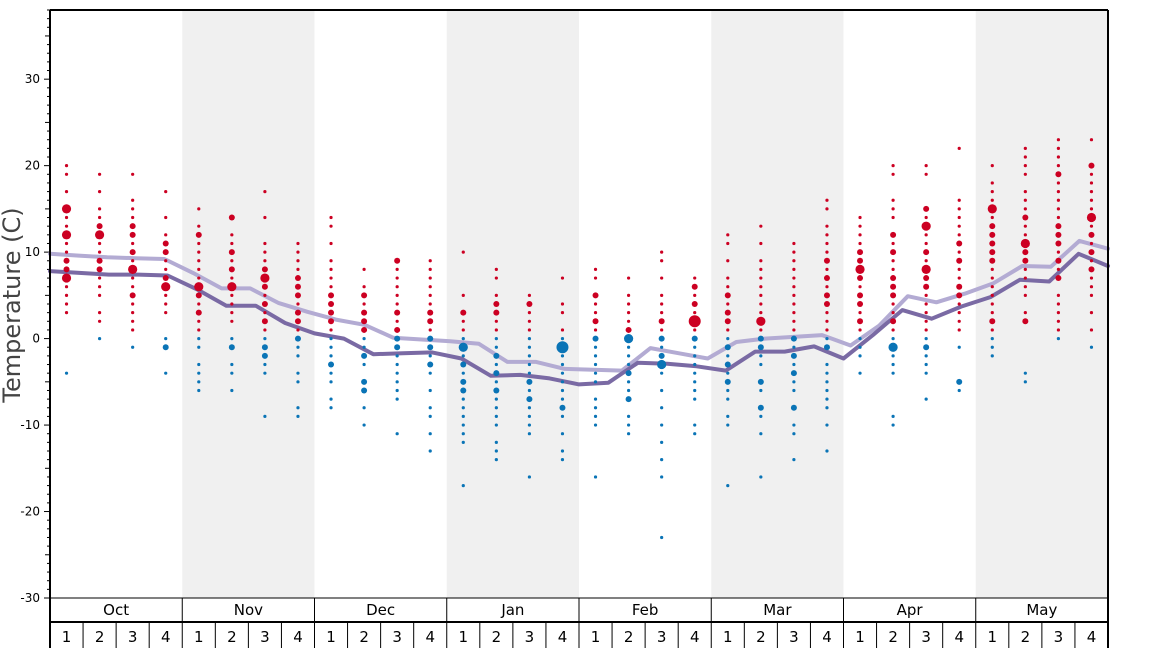 The image size is (1168, 648). What do you see at coordinates (777, 304) in the screenshot?
I see `month-band` at bounding box center [777, 304].